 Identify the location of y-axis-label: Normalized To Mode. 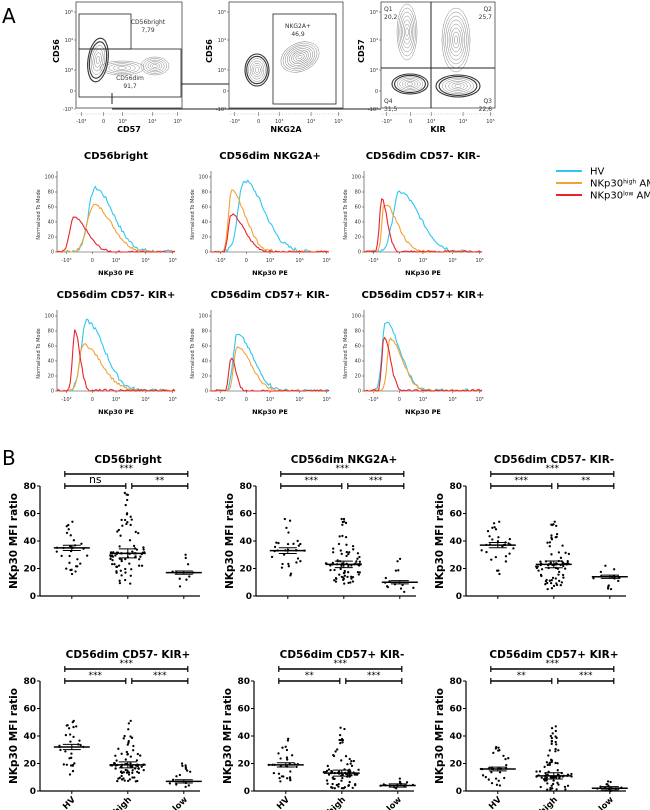
(193, 353).